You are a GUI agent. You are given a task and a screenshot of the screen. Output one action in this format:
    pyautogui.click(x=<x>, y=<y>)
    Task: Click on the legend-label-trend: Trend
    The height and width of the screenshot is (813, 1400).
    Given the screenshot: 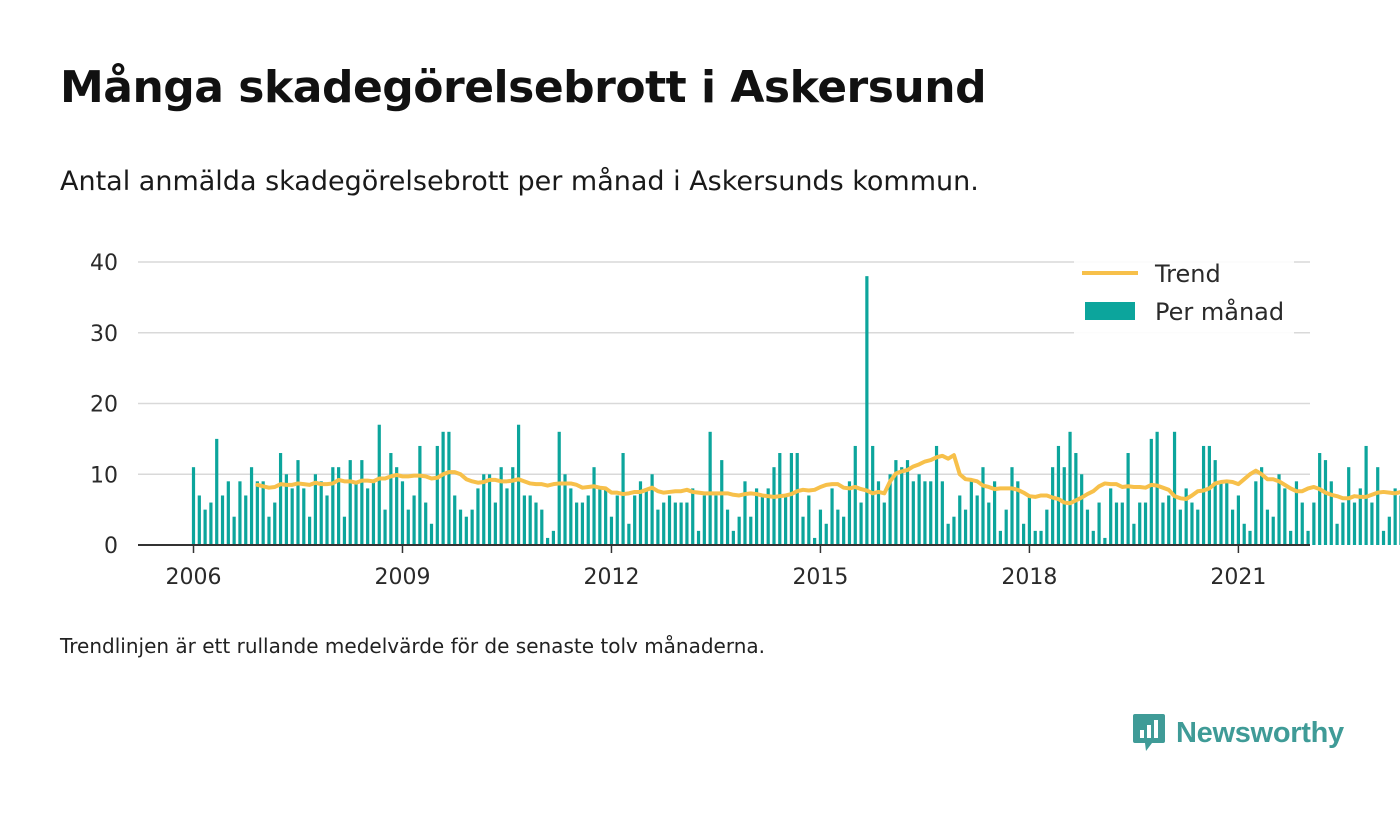 What is the action you would take?
    pyautogui.click(x=1187, y=274)
    